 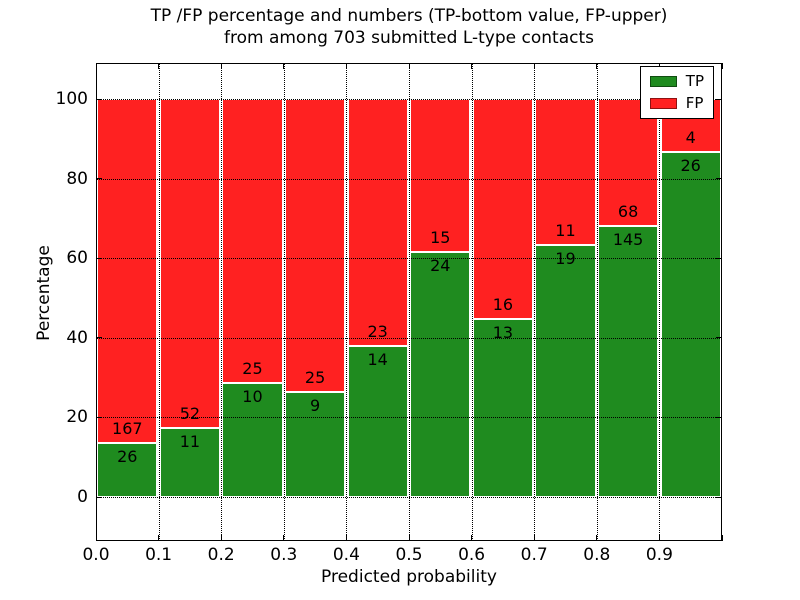 What do you see at coordinates (71, 99) in the screenshot?
I see `y-tick-label: 100` at bounding box center [71, 99].